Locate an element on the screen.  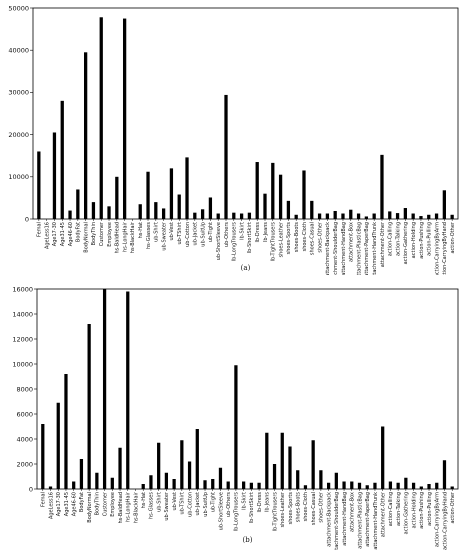
x-tick-label: ub-SuitUp is located at coordinates (206, 504).